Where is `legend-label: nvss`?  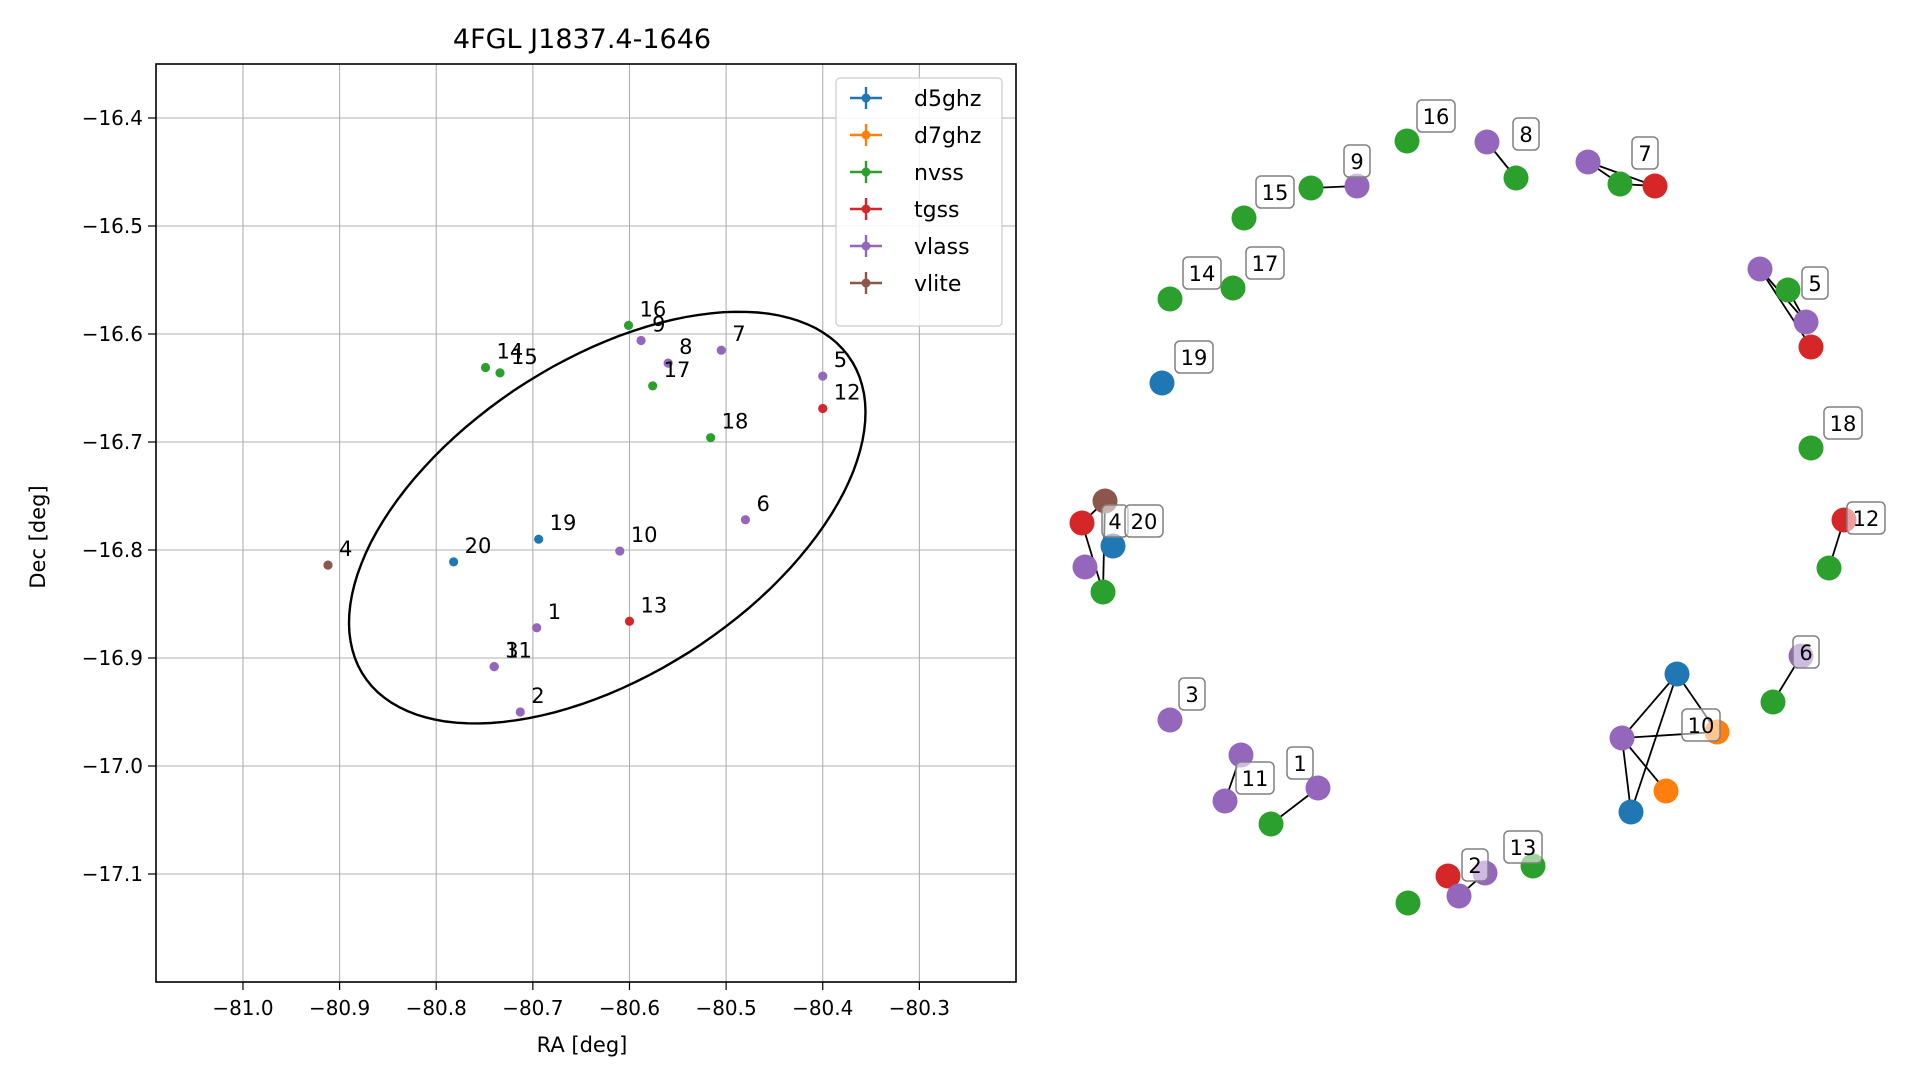 legend-label: nvss is located at coordinates (939, 173).